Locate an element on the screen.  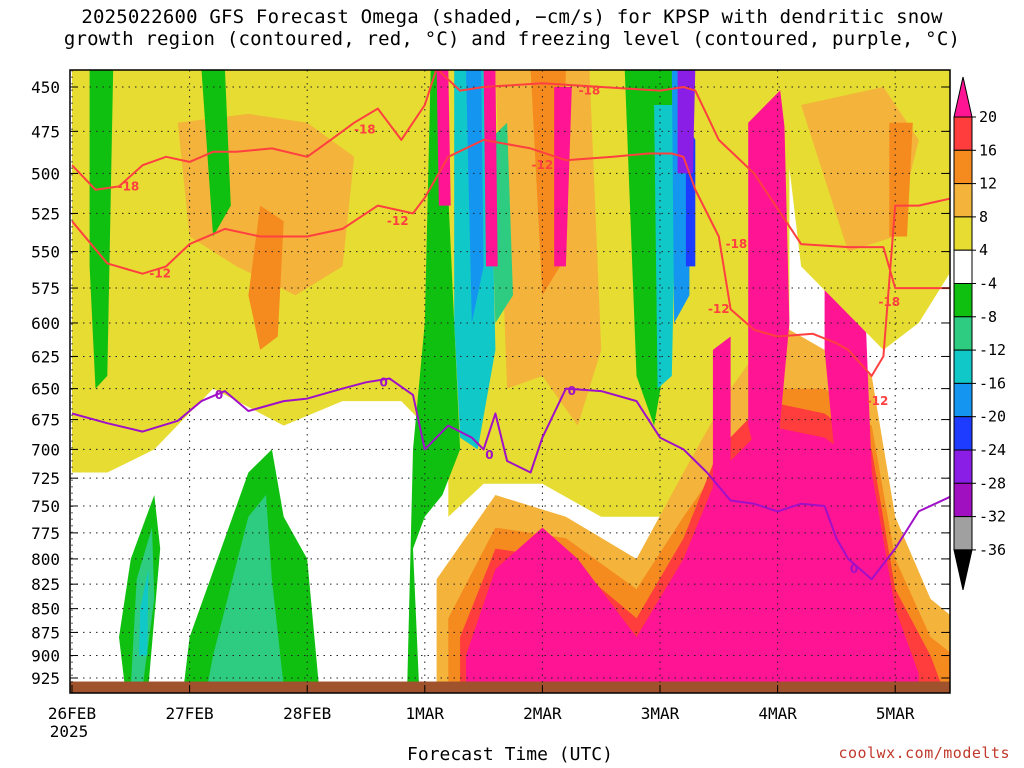
x-tick-label: 3MAR is located at coordinates (660, 713).